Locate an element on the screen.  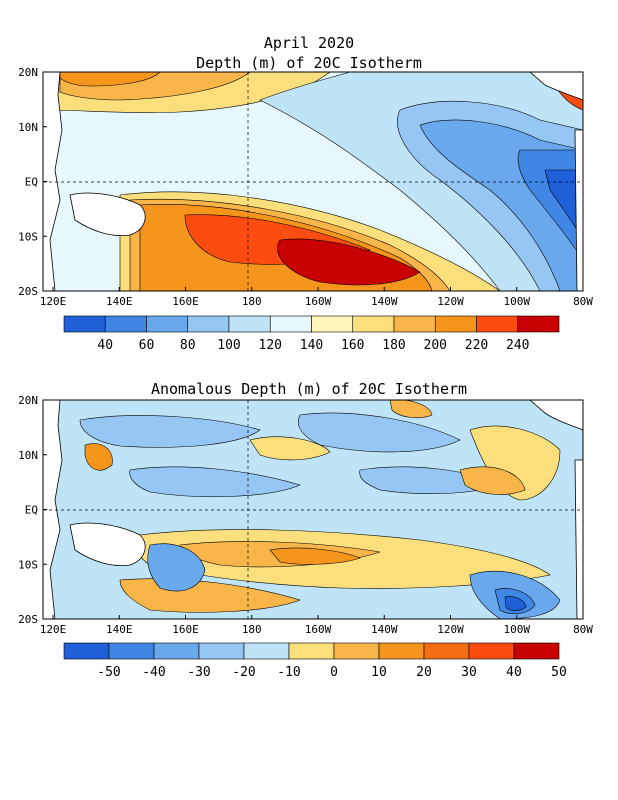
depth-colorbar-labels: 40 60 80 100 120 140 160 180 200 220 240 is located at coordinates (313, 345).